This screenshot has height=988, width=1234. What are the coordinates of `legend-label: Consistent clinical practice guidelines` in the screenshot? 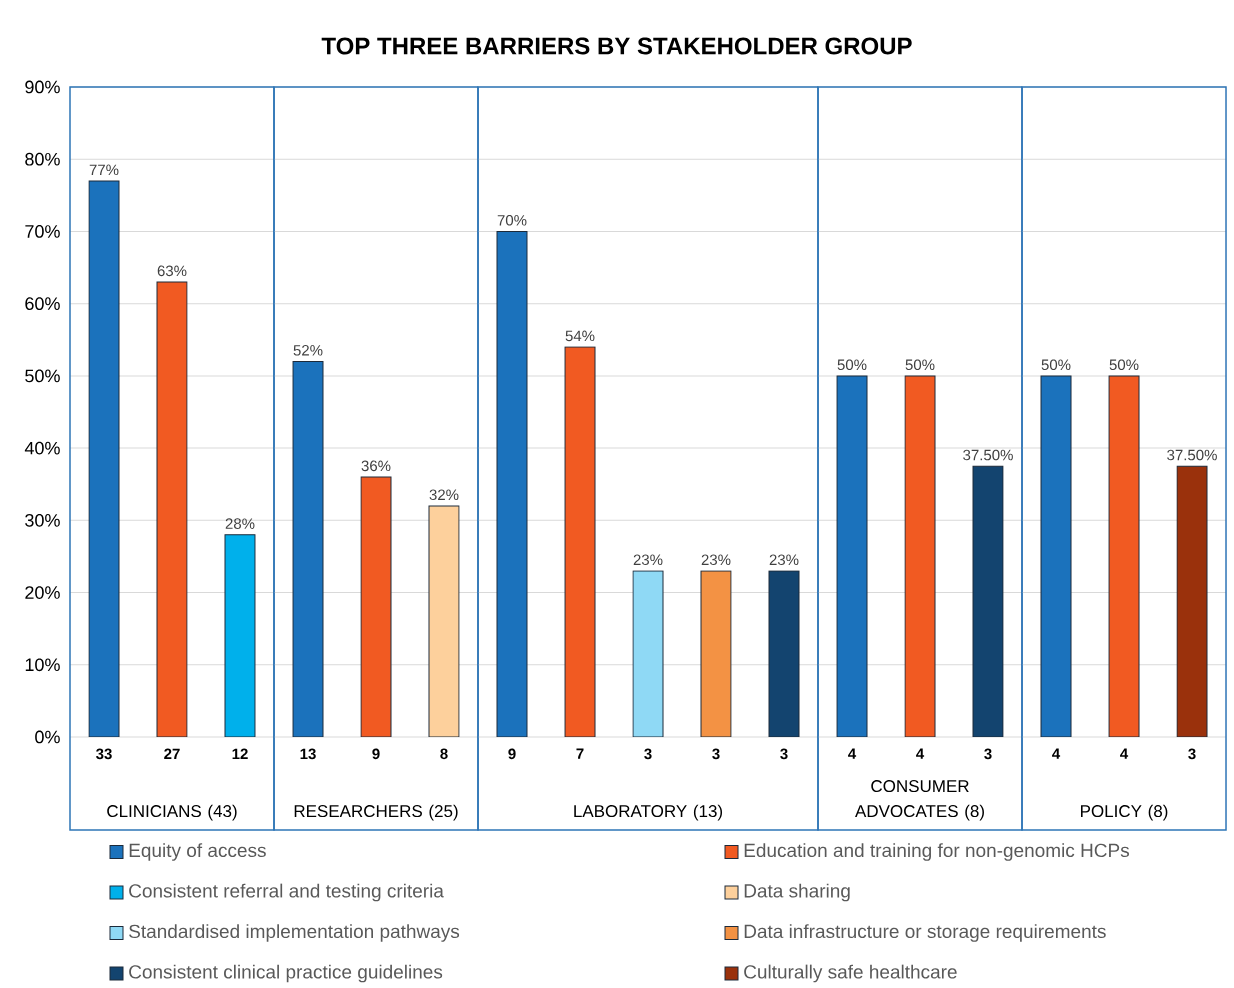 It's located at (286, 973).